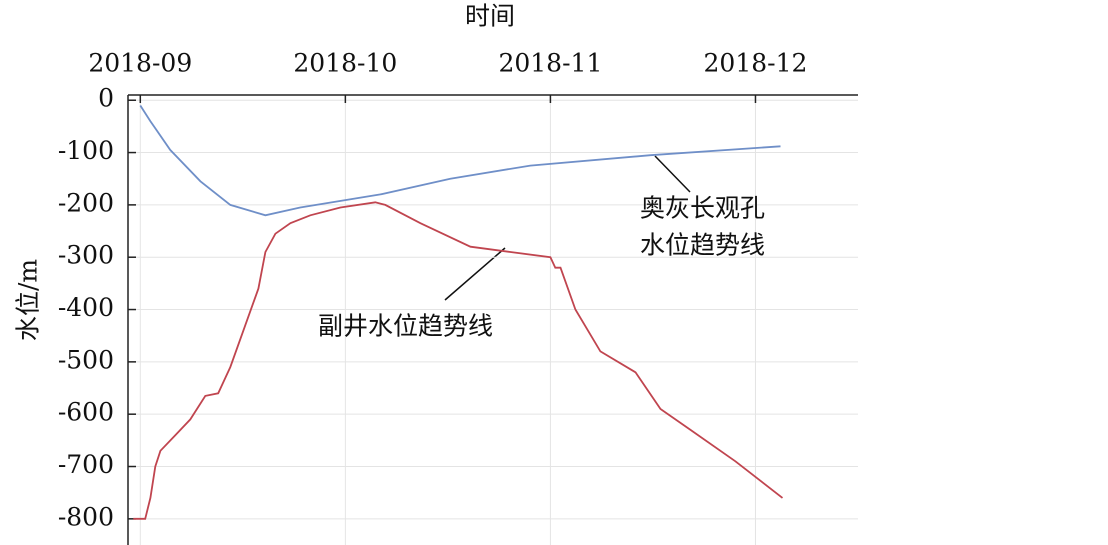 The width and height of the screenshot is (1108, 545). Describe the element at coordinates (405, 326) in the screenshot. I see `series-annotation: 副井水位趋势线` at that location.